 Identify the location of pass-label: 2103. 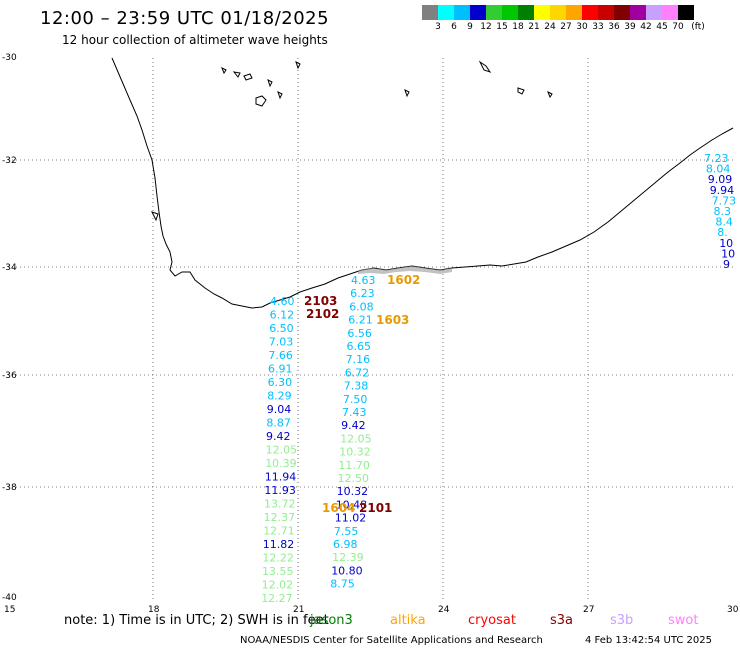
(320, 301).